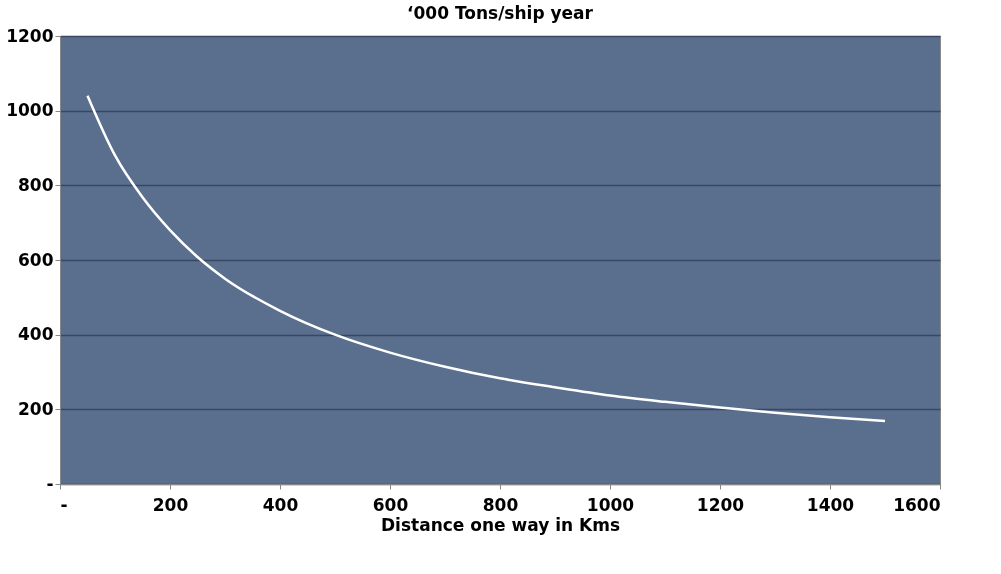 The height and width of the screenshot is (574, 1001). I want to click on y-tick-label: 1200, so click(30, 35).